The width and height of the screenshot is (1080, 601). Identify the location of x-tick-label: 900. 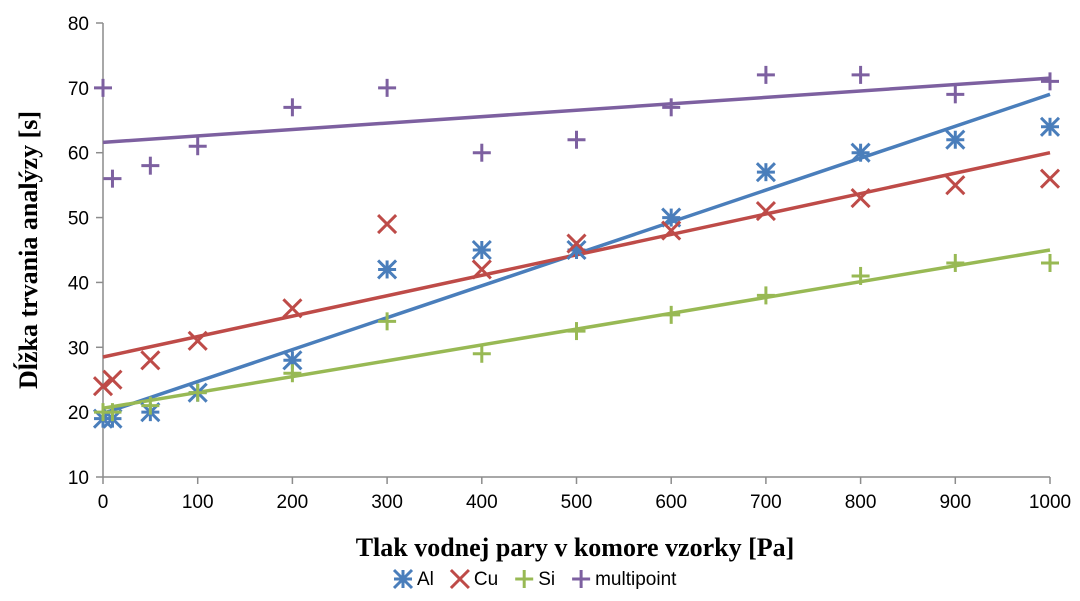
(955, 502).